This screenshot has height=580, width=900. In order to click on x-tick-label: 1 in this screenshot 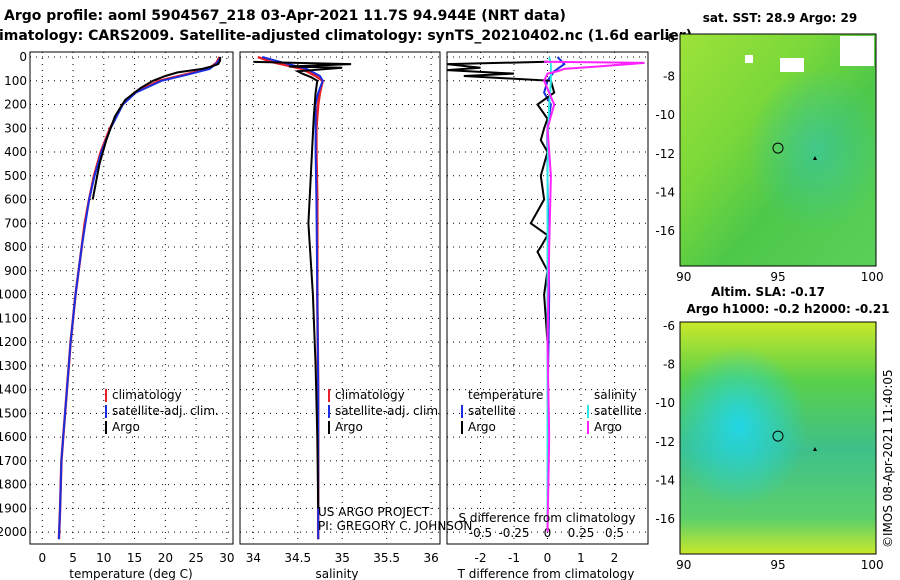, I will do `click(581, 558)`.